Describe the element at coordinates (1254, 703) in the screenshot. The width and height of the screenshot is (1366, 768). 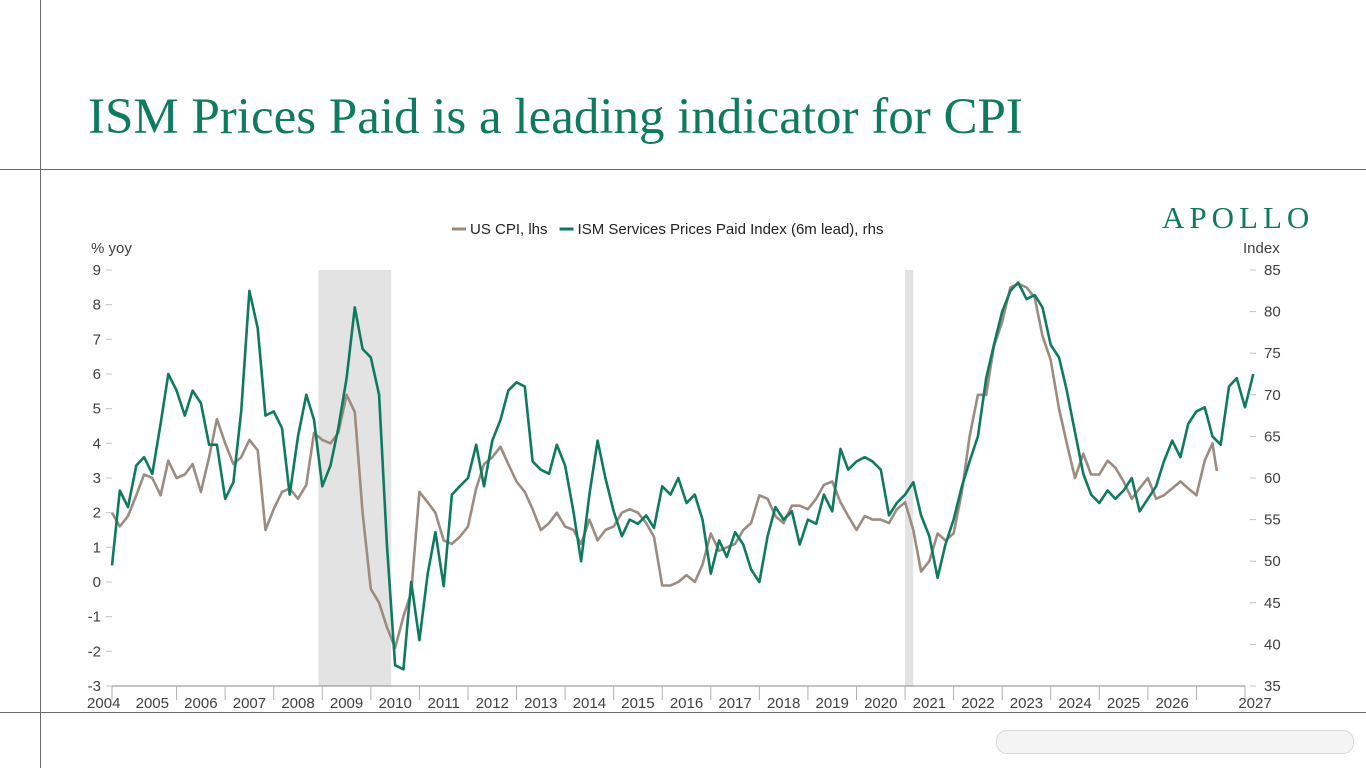
I see `x-tick-label: 2027` at that location.